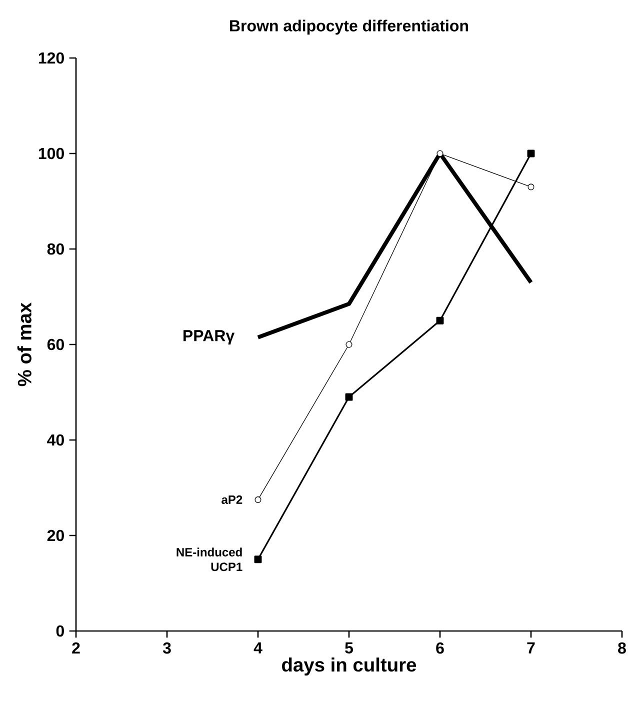  Describe the element at coordinates (232, 499) in the screenshot. I see `series-label: aP2` at that location.